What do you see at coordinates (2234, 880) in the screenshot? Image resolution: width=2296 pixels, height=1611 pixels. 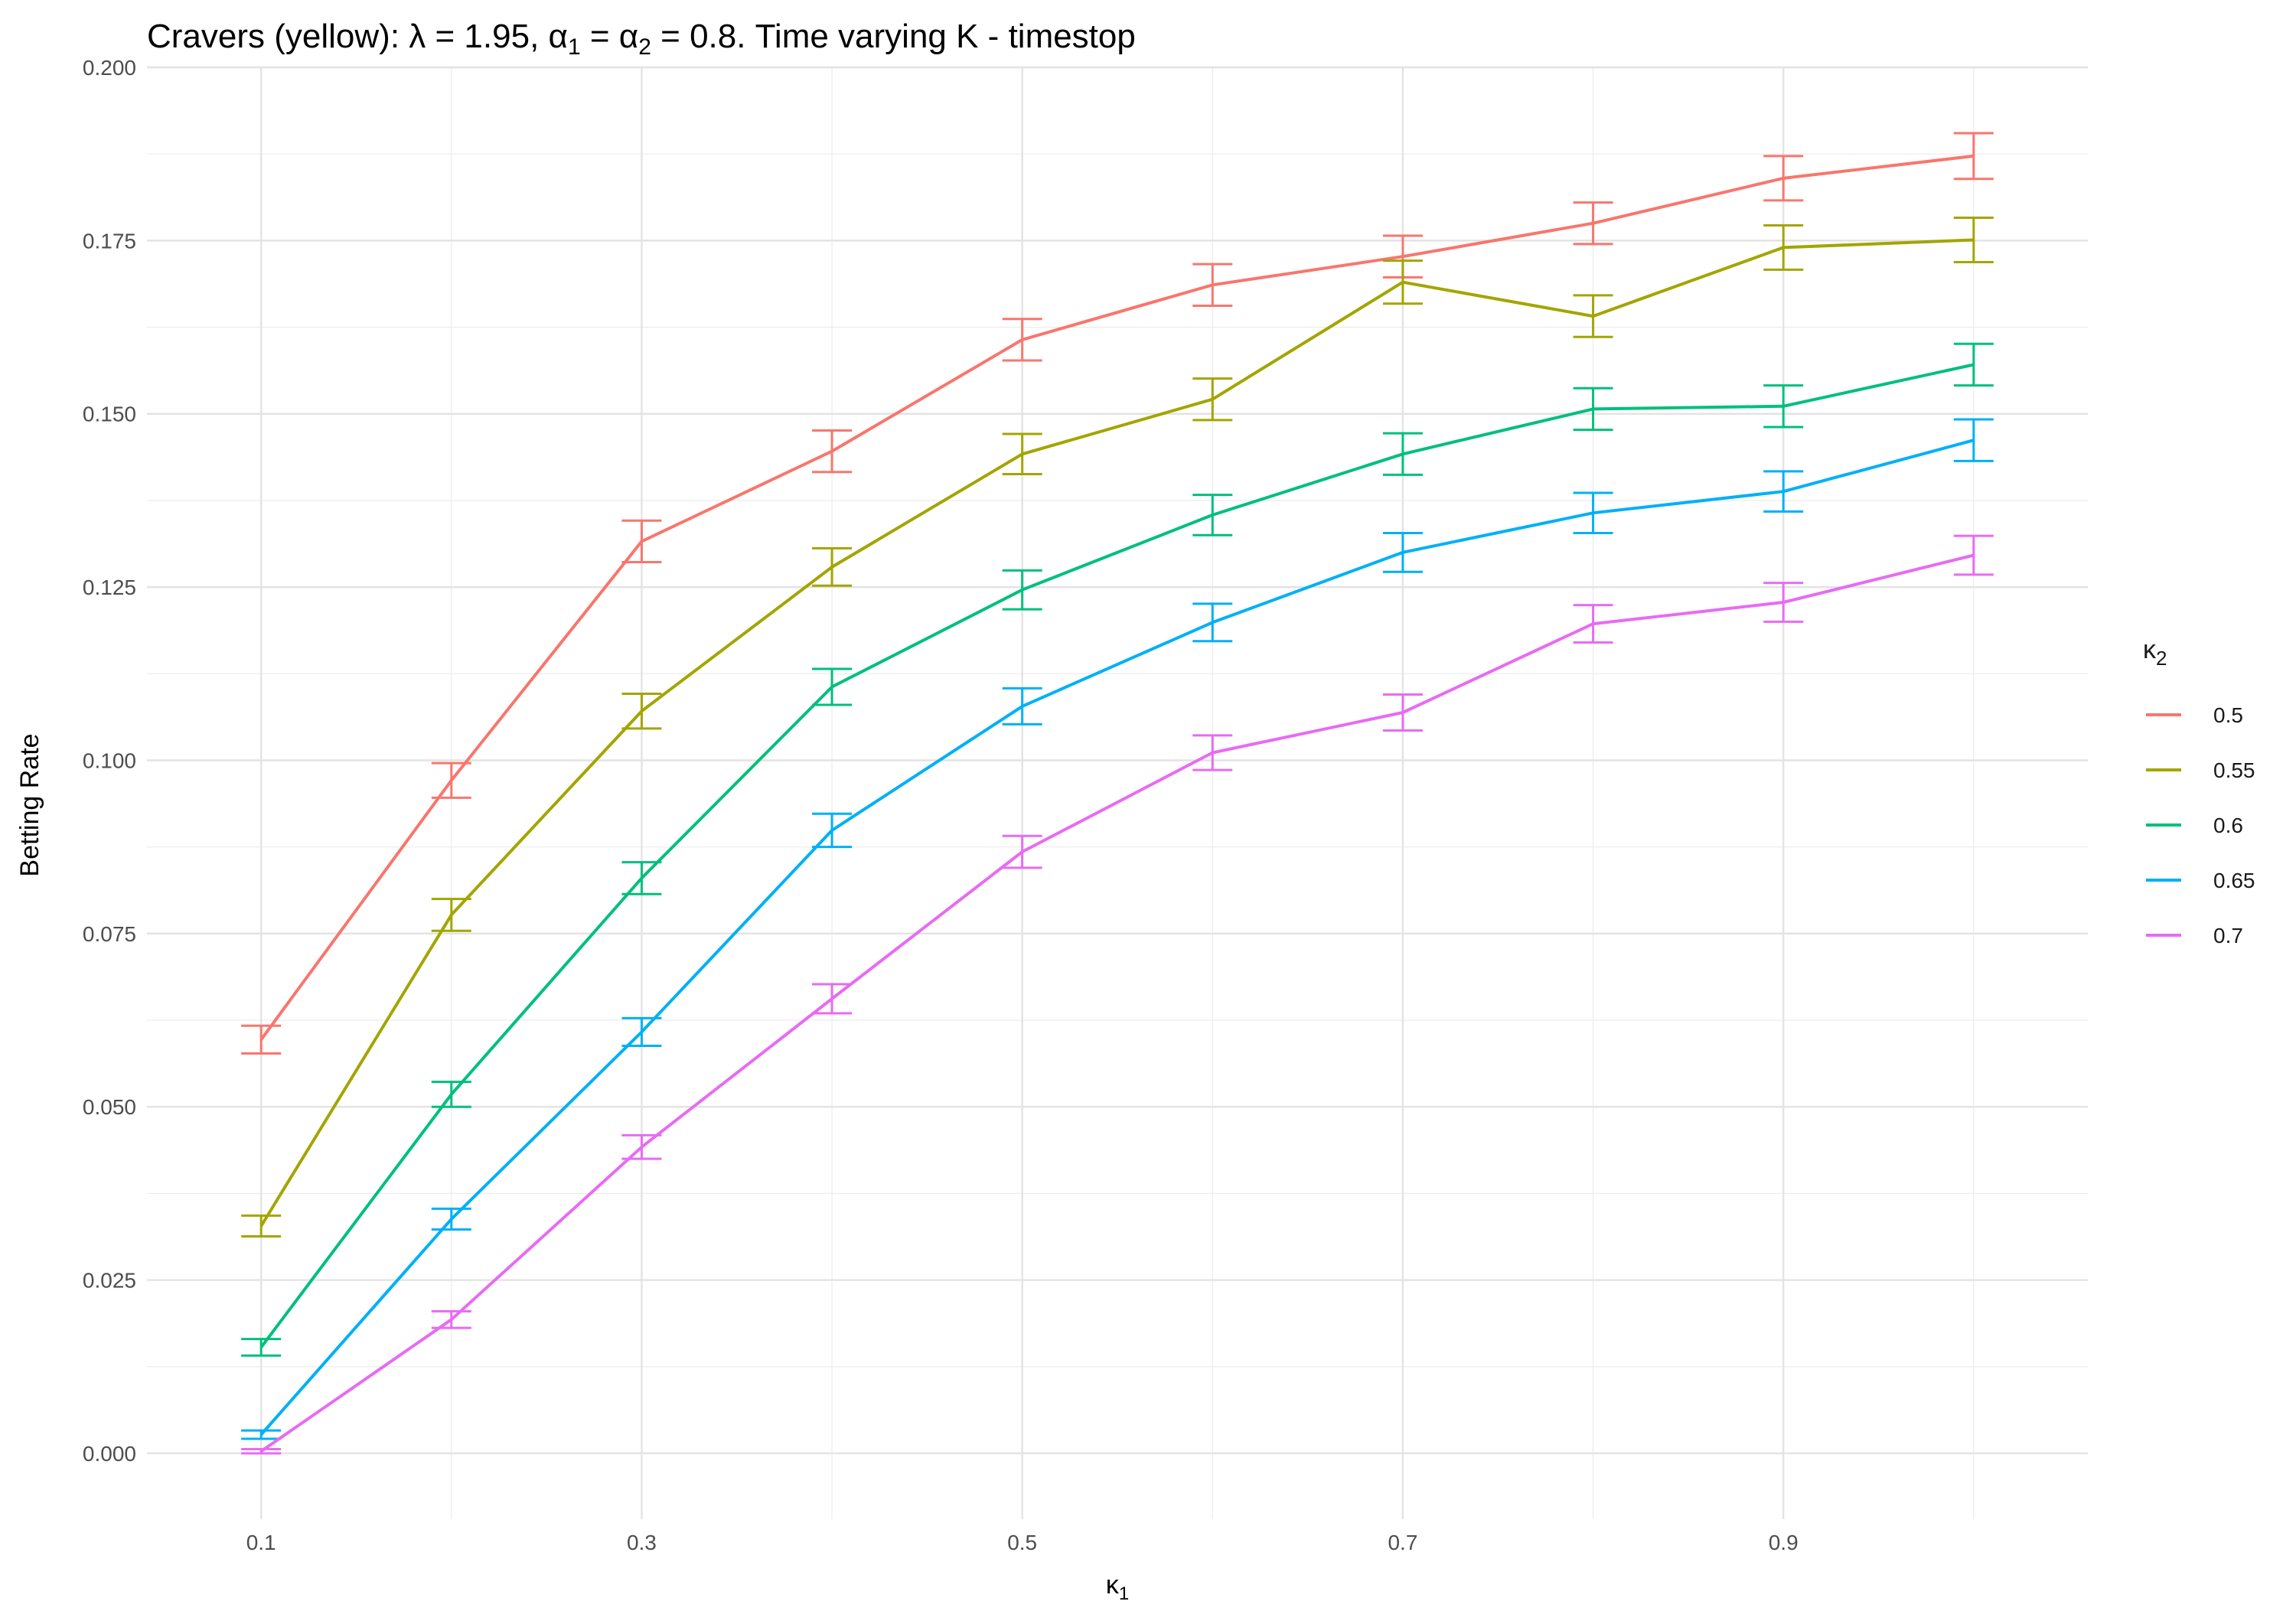 I see `legend-label: 0.65` at bounding box center [2234, 880].